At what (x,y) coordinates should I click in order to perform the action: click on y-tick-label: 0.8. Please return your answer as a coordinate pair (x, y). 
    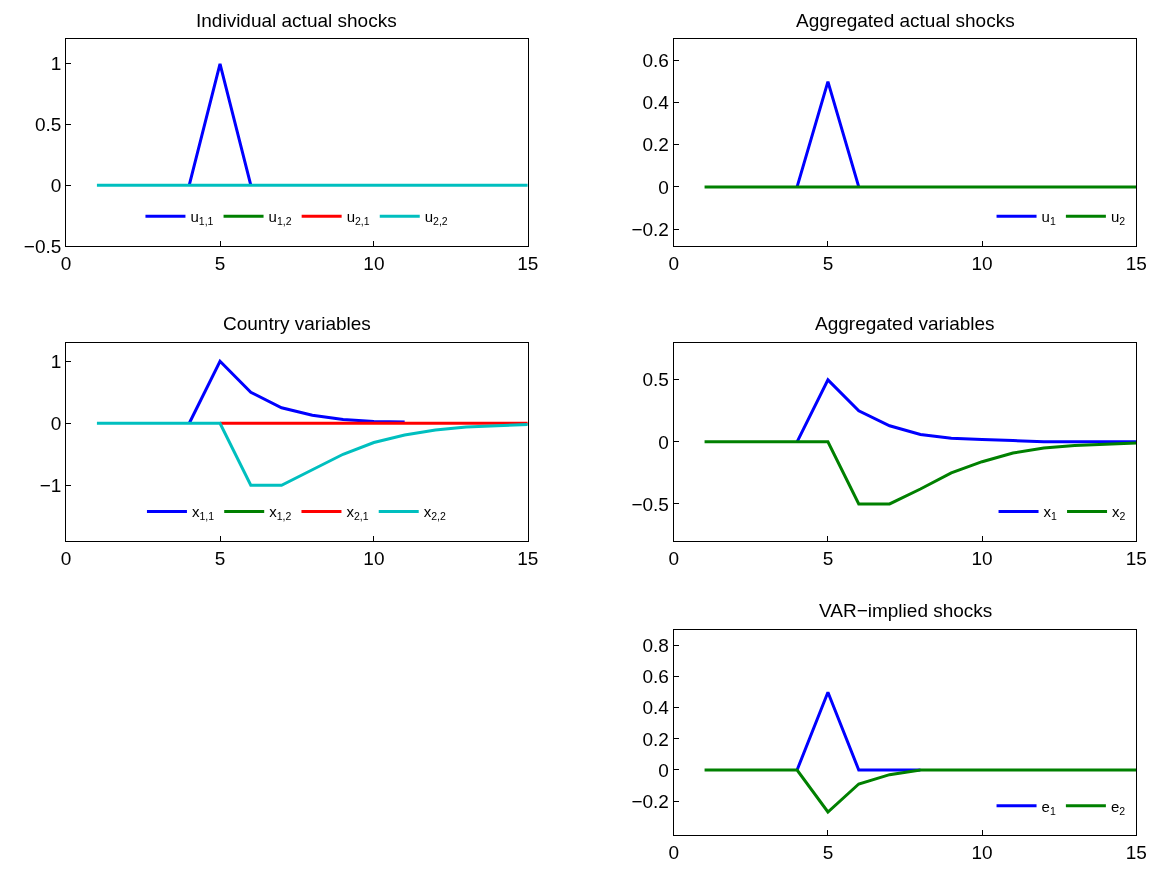
    Looking at the image, I should click on (655, 646).